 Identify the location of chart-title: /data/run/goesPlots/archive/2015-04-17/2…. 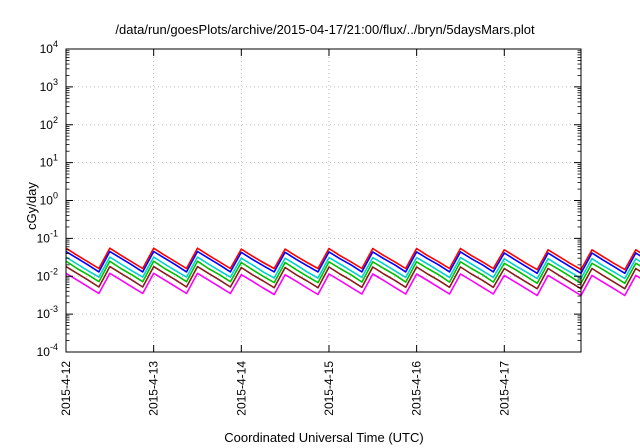
(325, 29).